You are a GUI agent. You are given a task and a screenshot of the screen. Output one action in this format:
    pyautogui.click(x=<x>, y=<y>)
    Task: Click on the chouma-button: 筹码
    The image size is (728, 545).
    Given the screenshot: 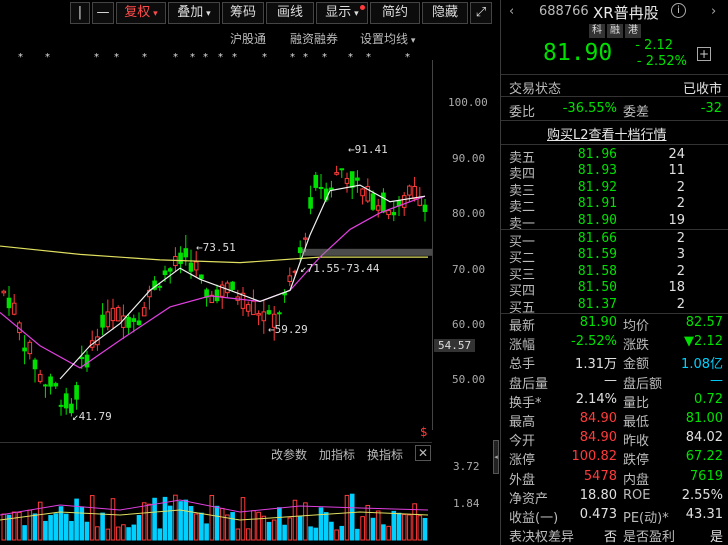 What is the action you would take?
    pyautogui.click(x=243, y=13)
    